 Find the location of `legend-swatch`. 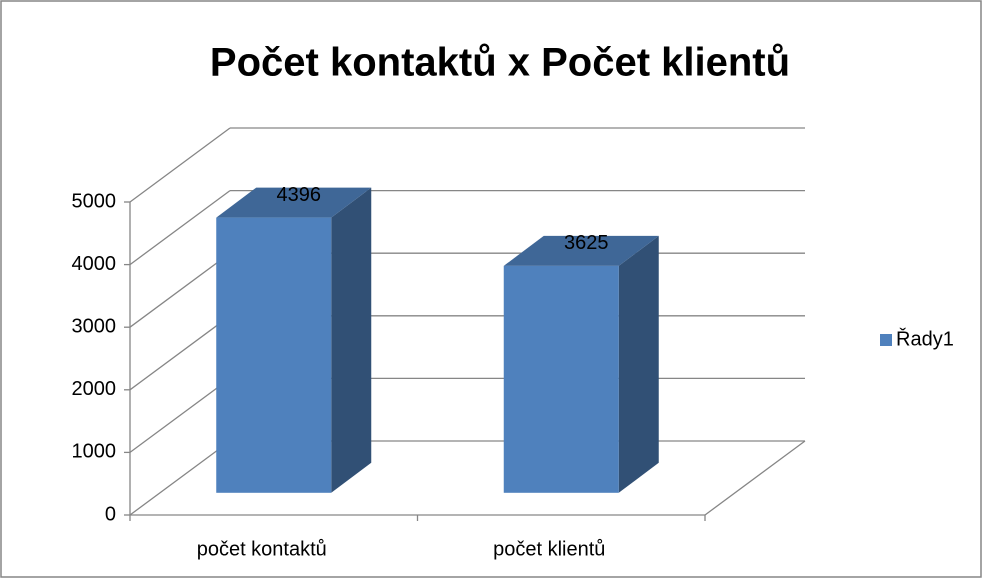

legend-swatch is located at coordinates (886, 340).